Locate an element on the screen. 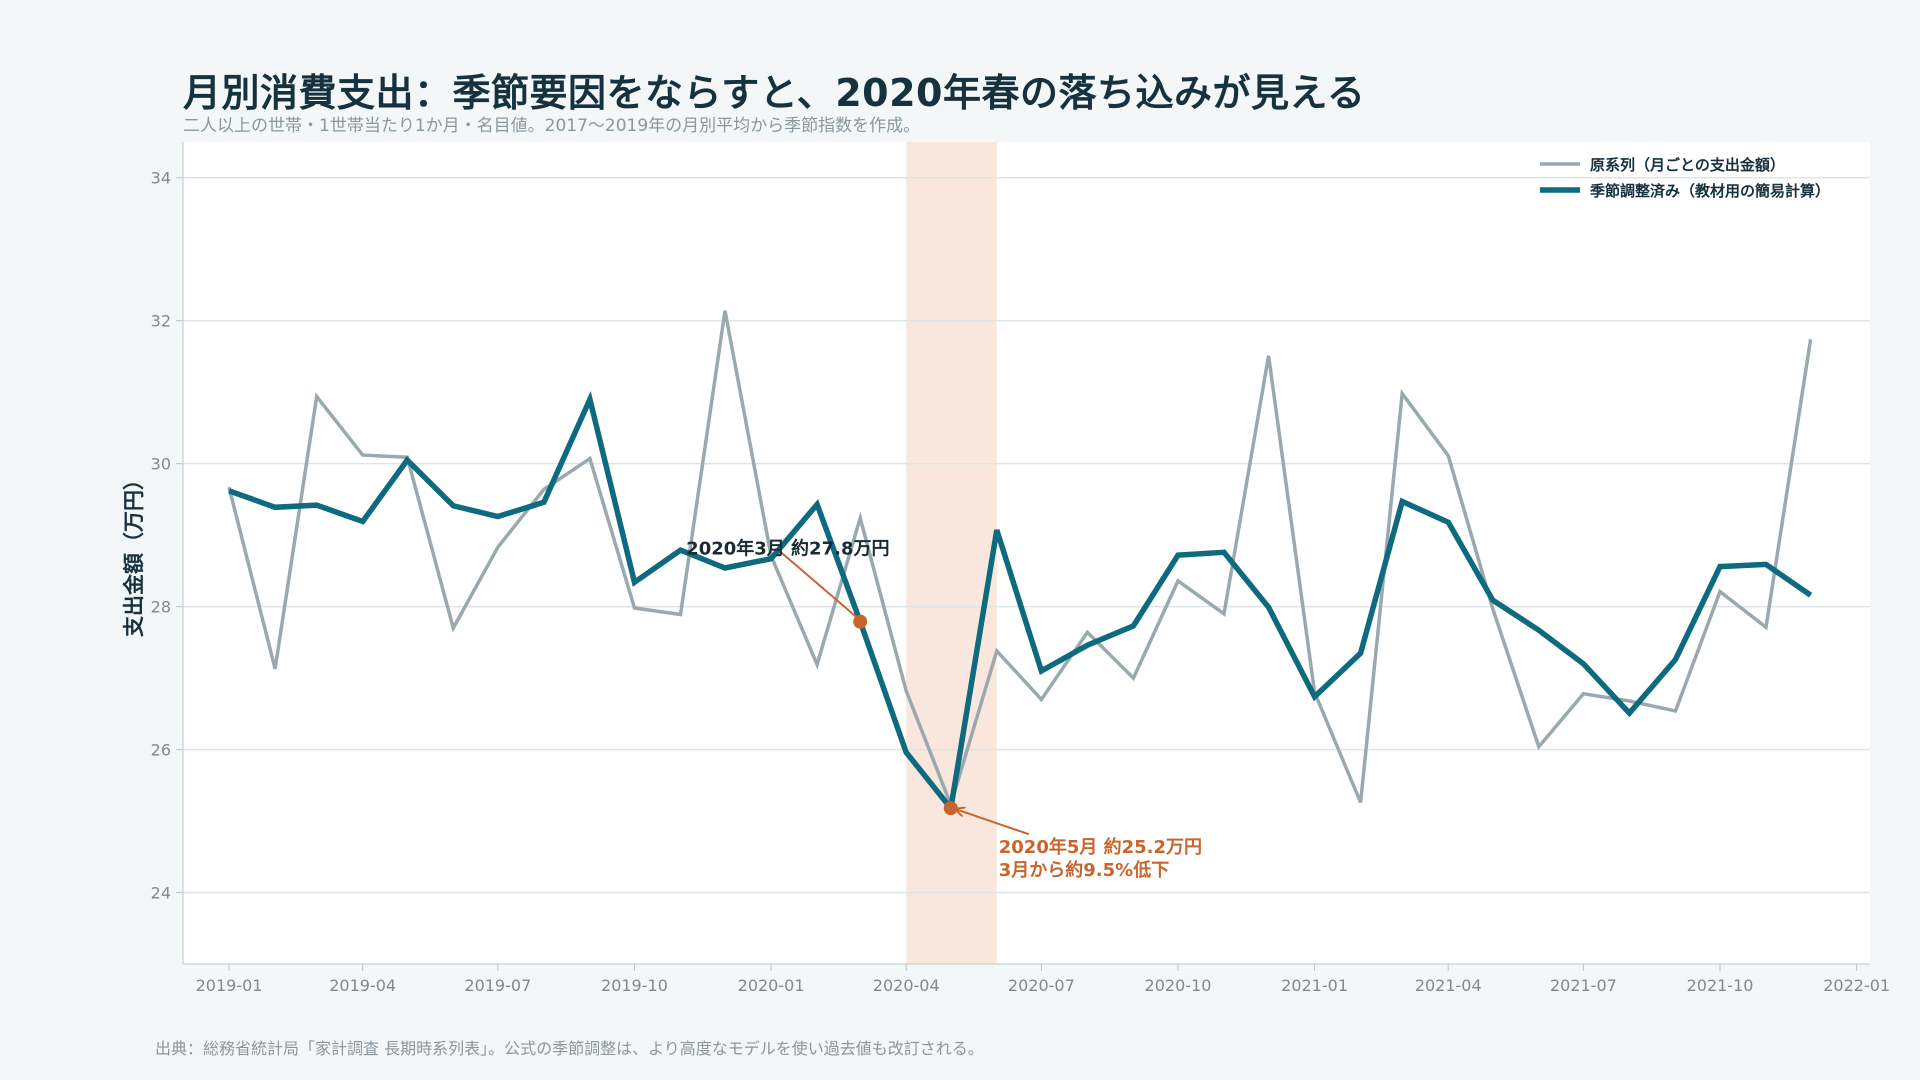  y-tick-label: 30 is located at coordinates (161, 464).